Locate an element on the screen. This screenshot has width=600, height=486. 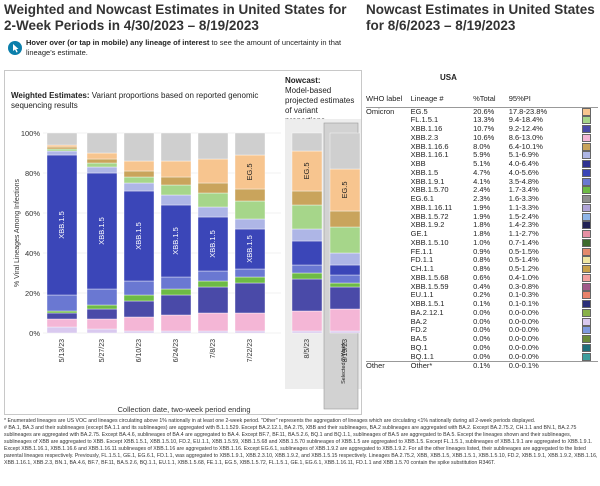
table-row: BA.2 0.0% 0.0-0.0% is located at coordinates (482, 322).